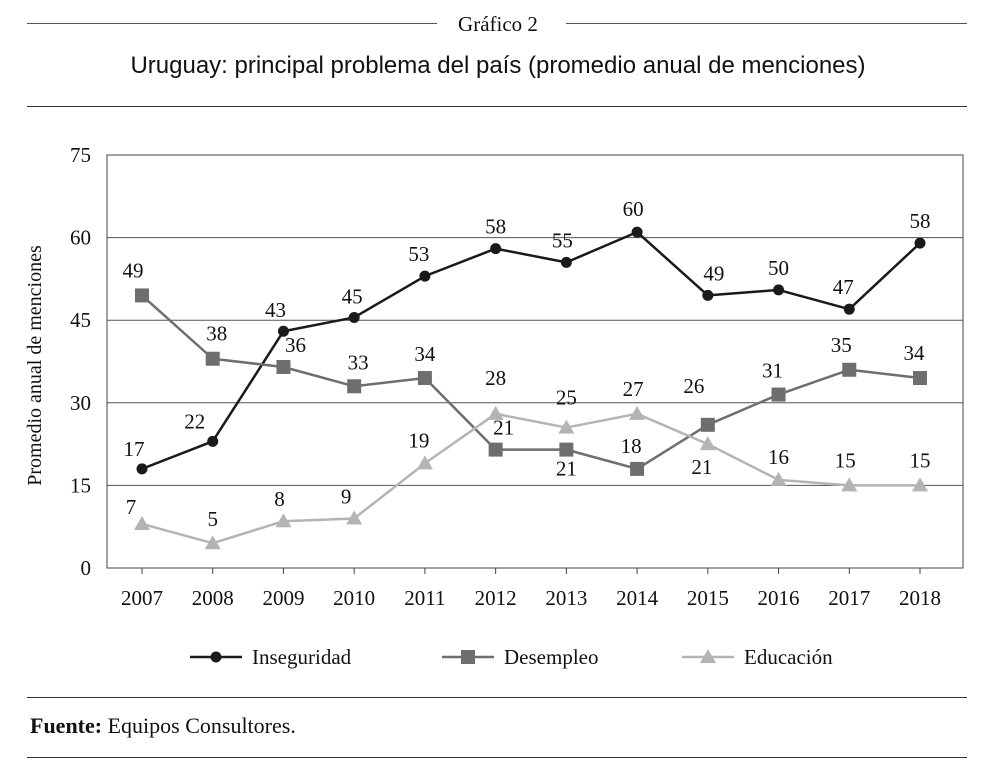  What do you see at coordinates (779, 598) in the screenshot?
I see `x-tick-label: 2016` at bounding box center [779, 598].